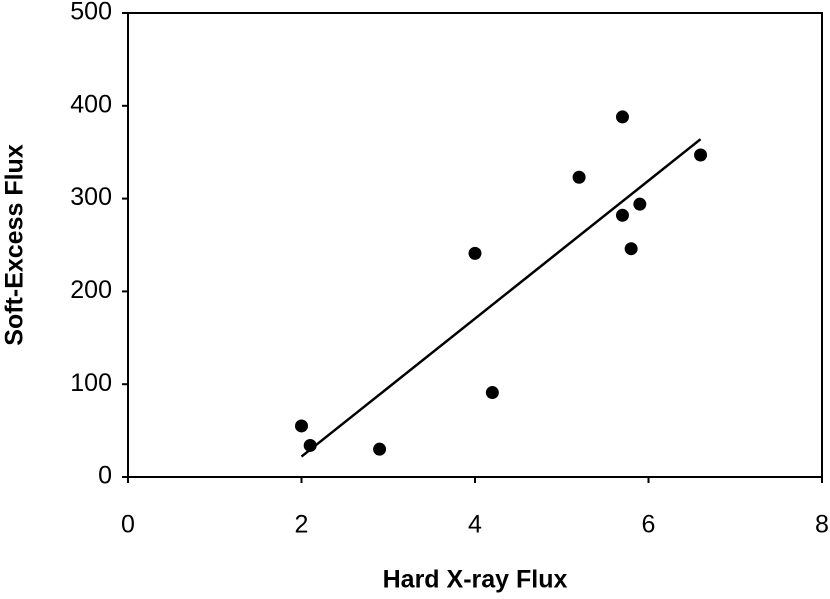 The image size is (830, 599). I want to click on x-tick-label: 2, so click(302, 525).